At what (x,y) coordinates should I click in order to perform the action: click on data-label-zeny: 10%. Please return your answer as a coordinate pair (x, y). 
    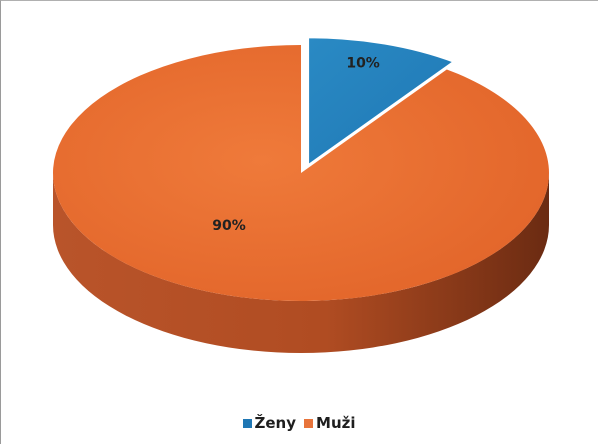
    Looking at the image, I should click on (363, 63).